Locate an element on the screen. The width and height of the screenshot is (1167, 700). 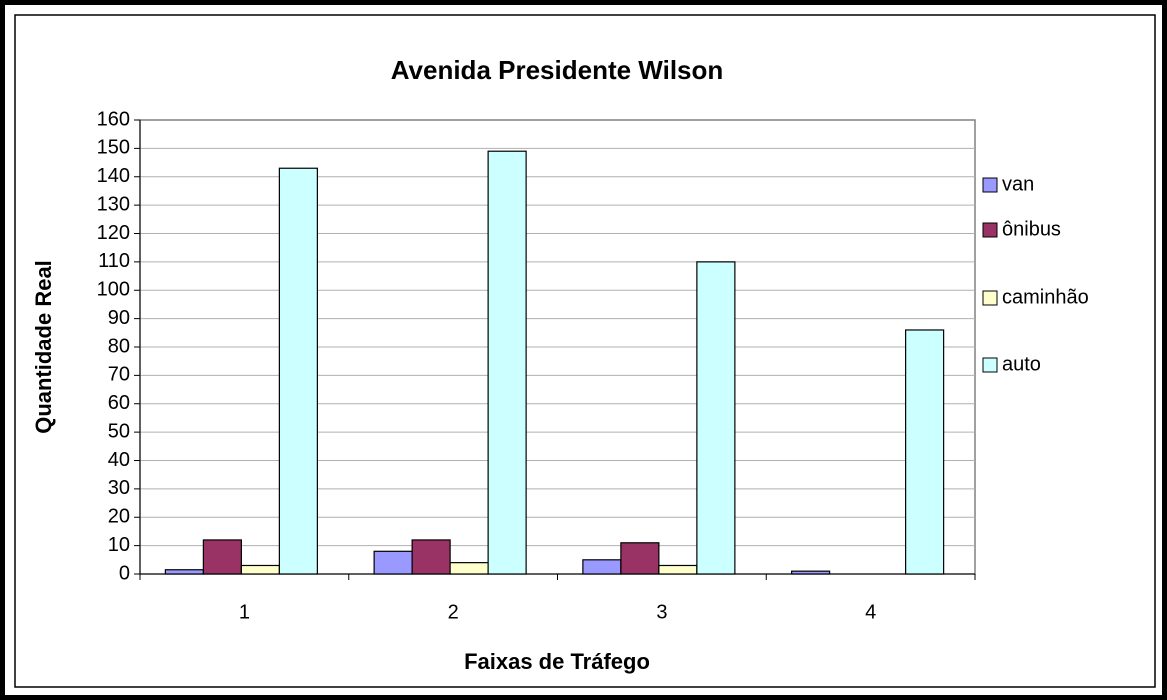
y-tick-label: 90 is located at coordinates (119, 318).